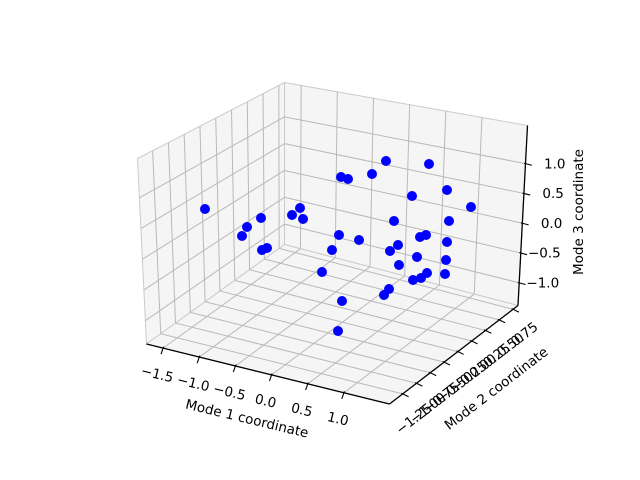 This screenshot has height=480, width=640. I want to click on z-axis-spine, so click(523, 215).